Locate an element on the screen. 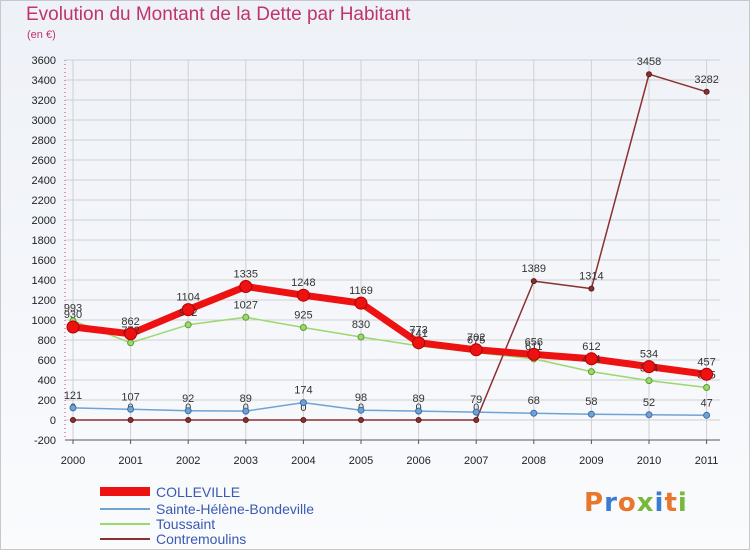 The height and width of the screenshot is (550, 750). y-tick-label: 2000 is located at coordinates (44, 221).